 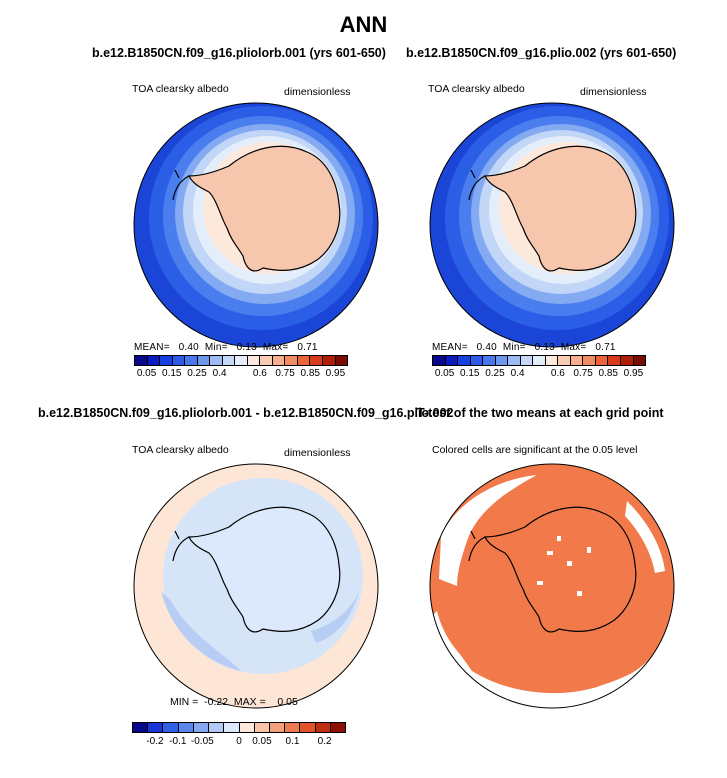 I want to click on colorbar-tick-label: 0.2, so click(x=324, y=741).